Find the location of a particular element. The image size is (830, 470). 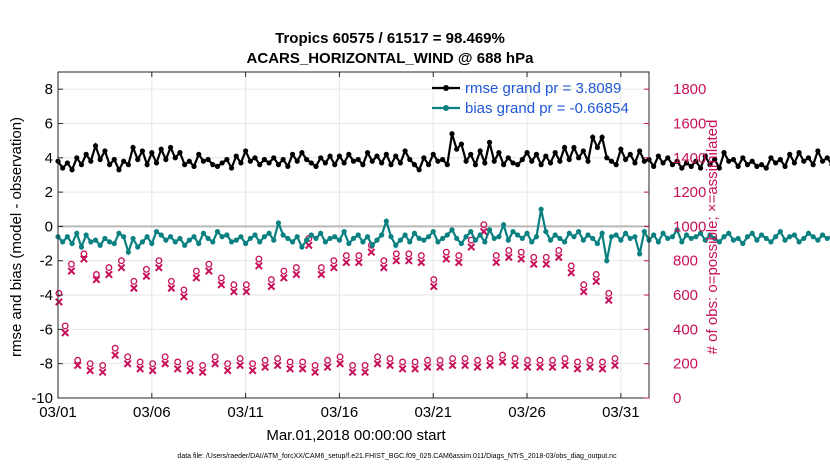

y-tick-label-right: 1000 is located at coordinates (689, 226).